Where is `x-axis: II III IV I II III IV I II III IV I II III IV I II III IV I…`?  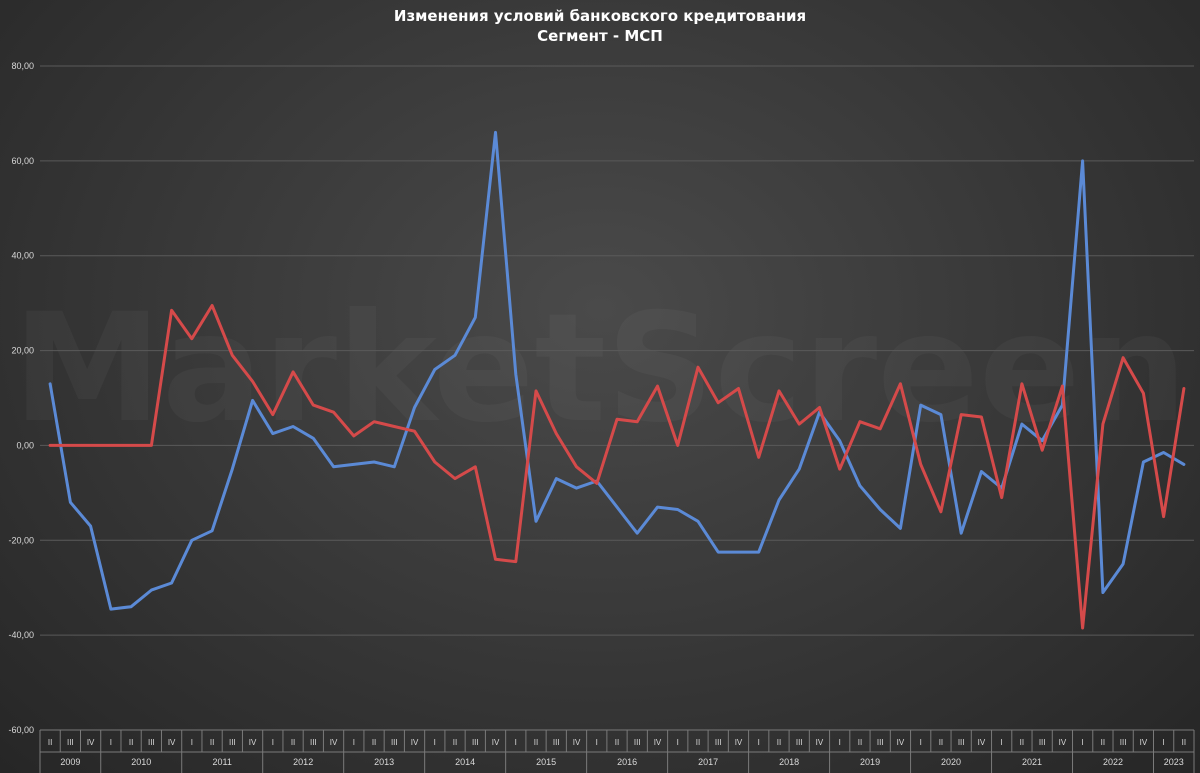 x-axis: II III IV I II III IV I II III IV I II III IV I II III IV I… is located at coordinates (617, 751).